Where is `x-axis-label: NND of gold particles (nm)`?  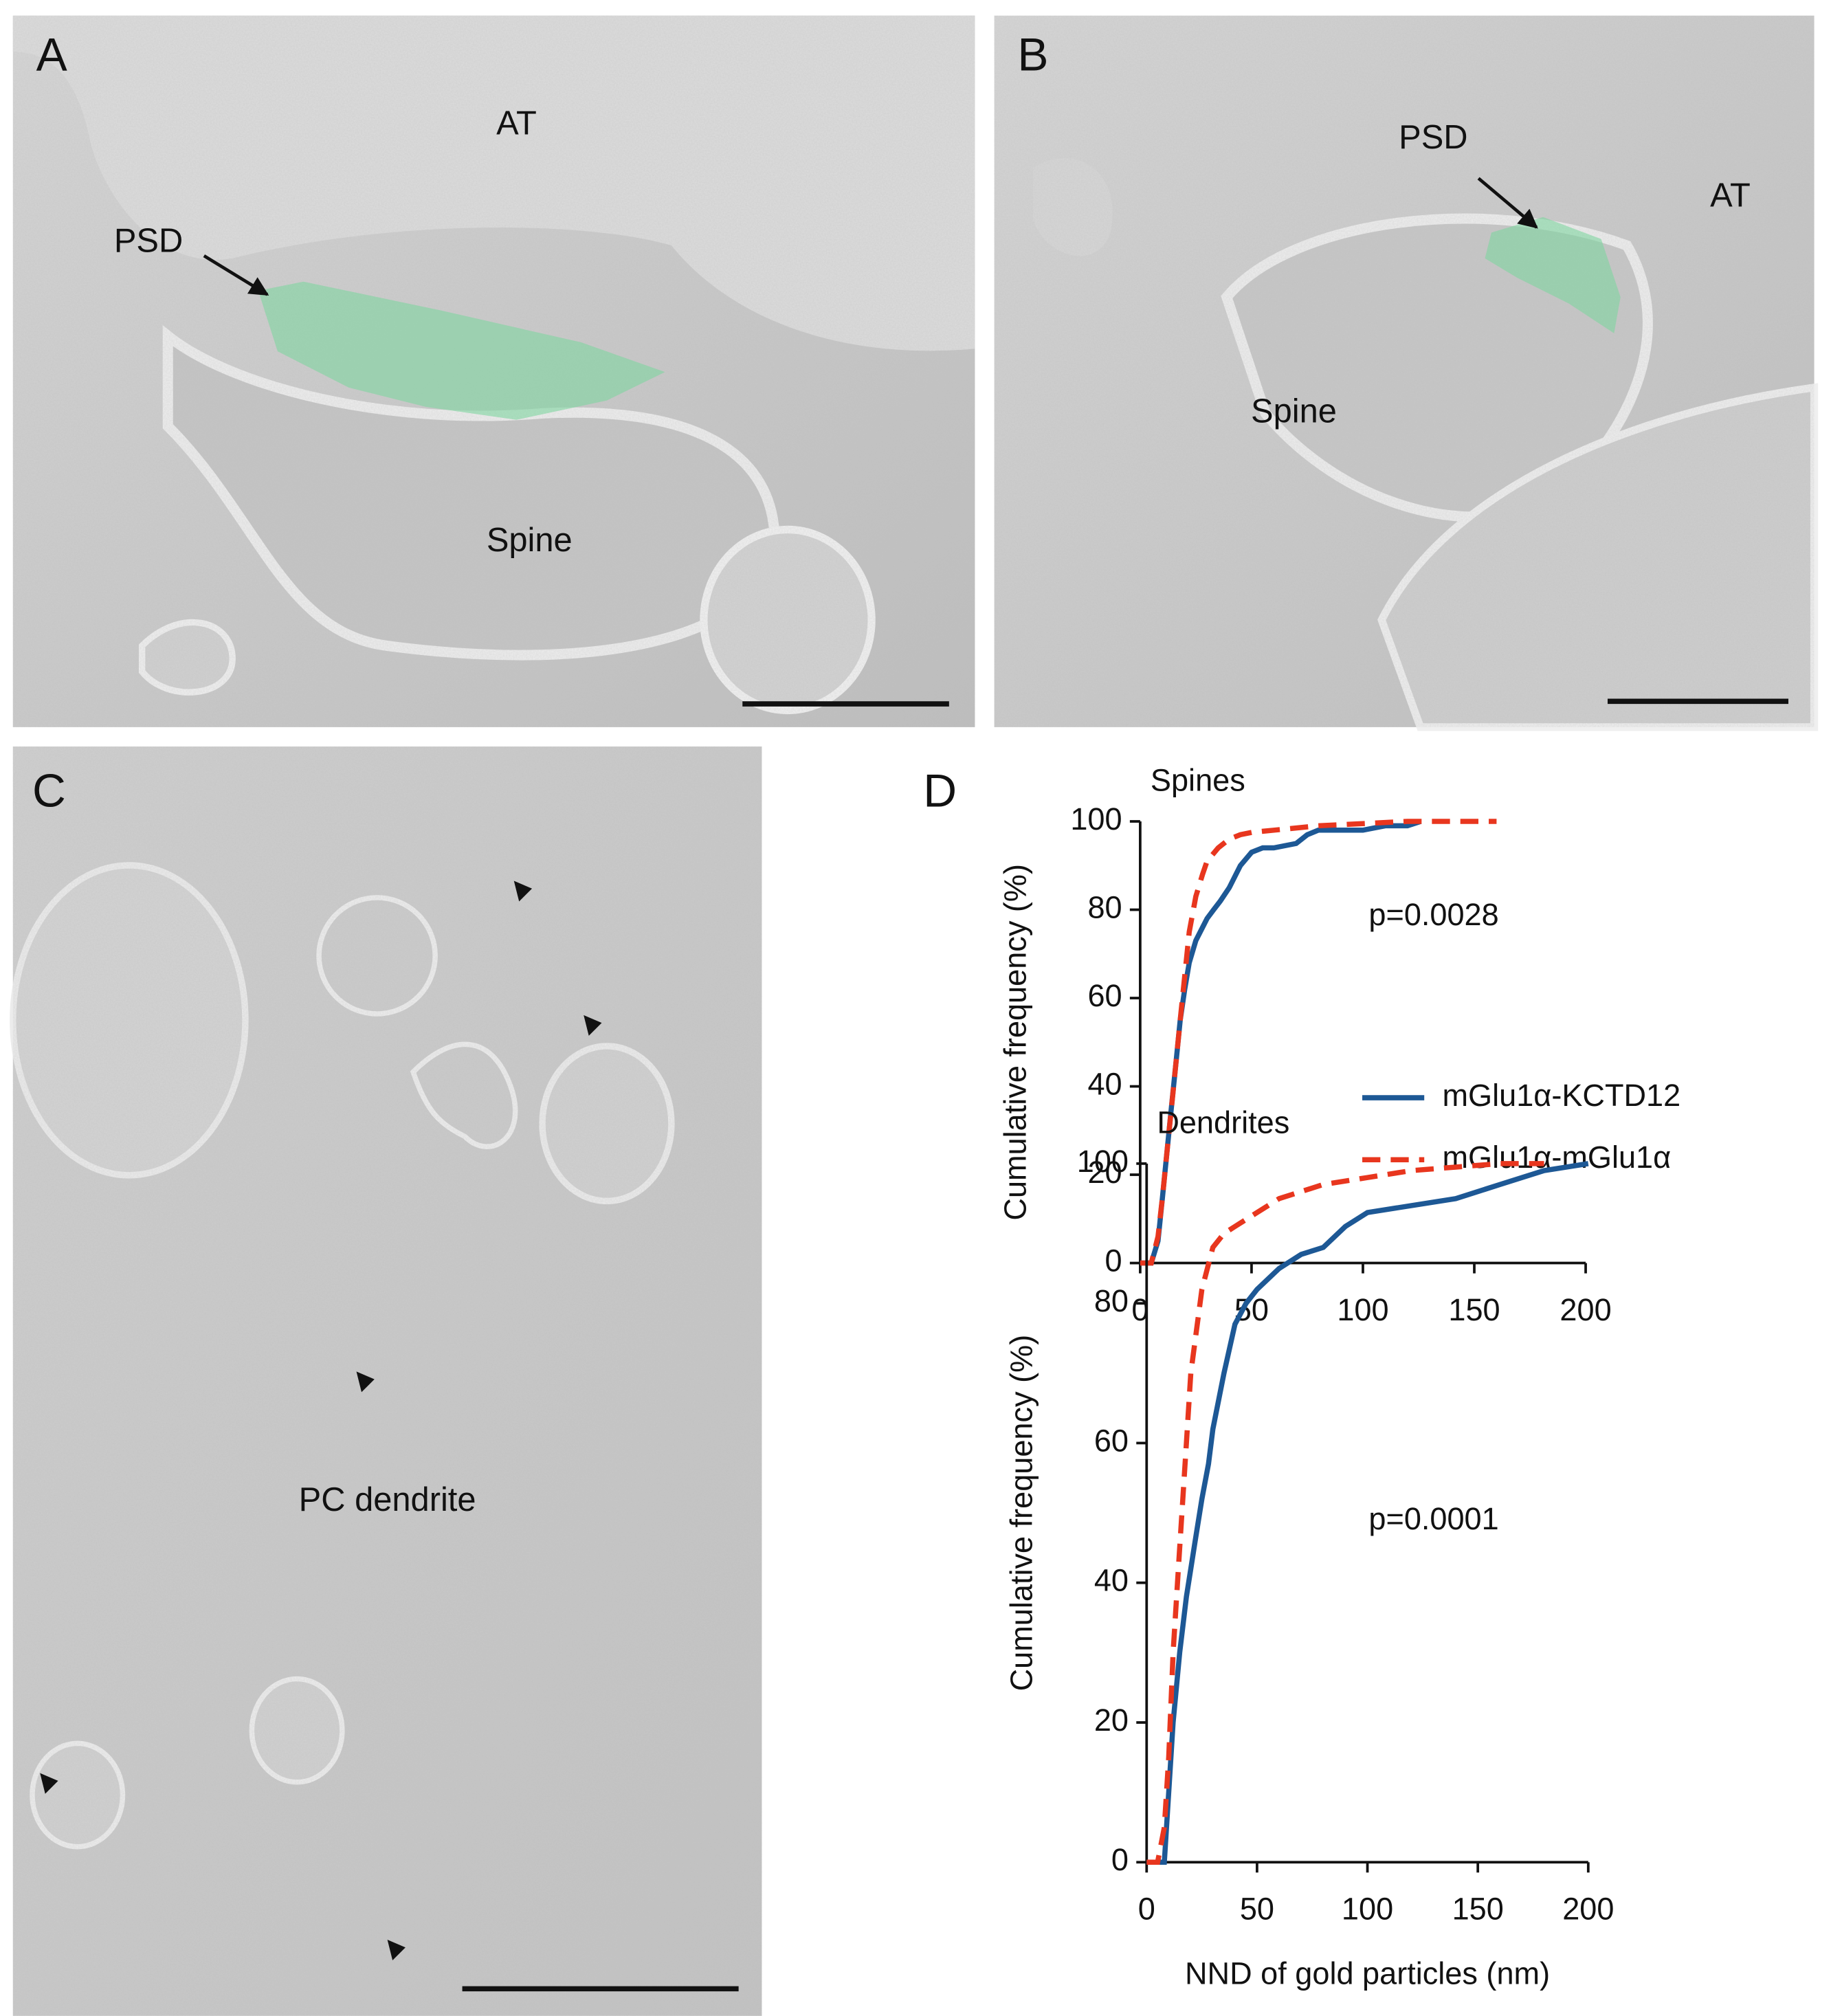 x-axis-label: NND of gold particles (nm) is located at coordinates (1367, 1973).